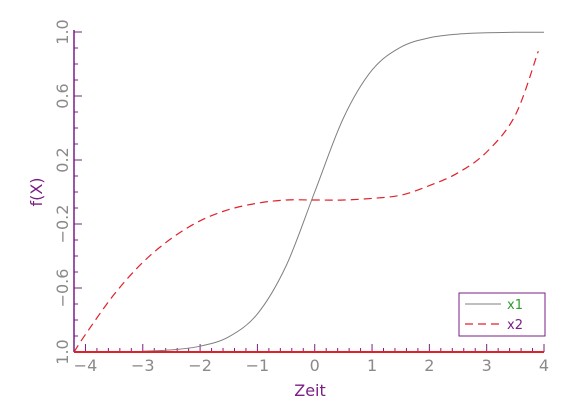 The image size is (576, 415). What do you see at coordinates (515, 325) in the screenshot?
I see `legend-label-x2: x2` at bounding box center [515, 325].